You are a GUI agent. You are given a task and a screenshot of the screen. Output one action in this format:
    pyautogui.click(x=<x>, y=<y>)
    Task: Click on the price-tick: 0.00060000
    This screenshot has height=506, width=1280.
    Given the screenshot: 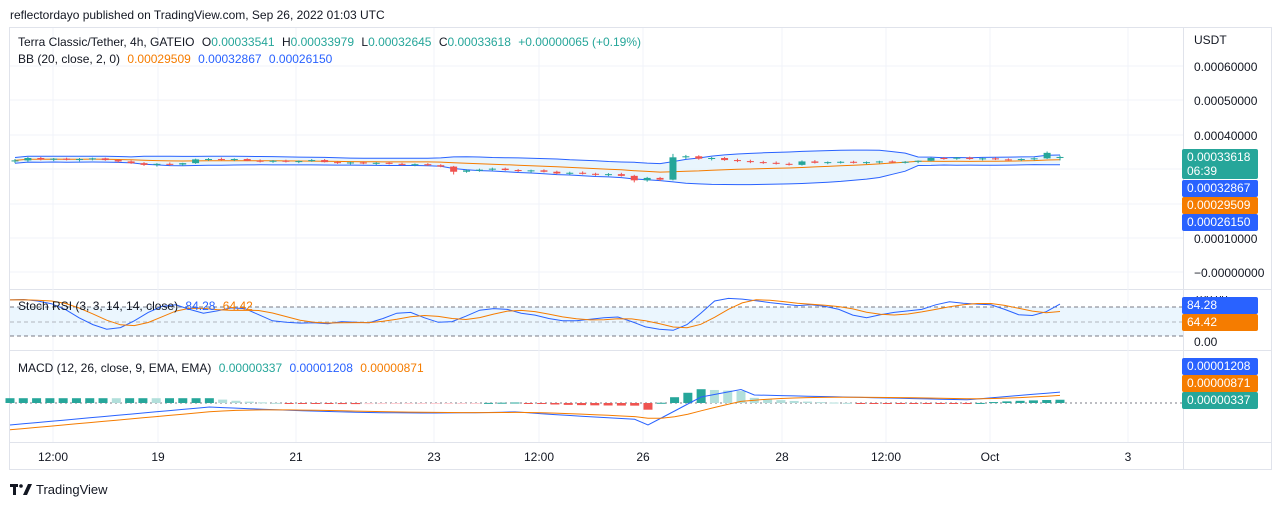 What is the action you would take?
    pyautogui.click(x=1226, y=67)
    